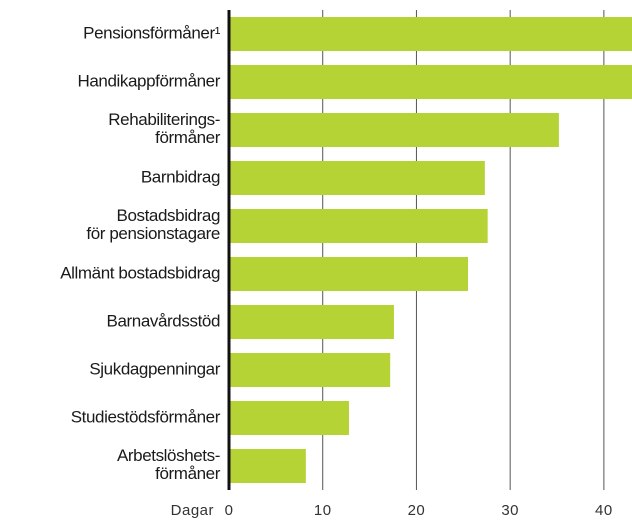 This screenshot has width=632, height=521. I want to click on category-label: Barnbidrag, so click(180, 176).